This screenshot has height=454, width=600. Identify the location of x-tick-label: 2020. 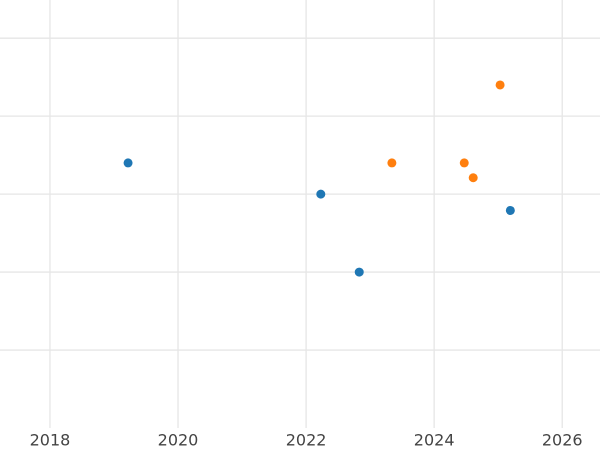
(178, 440).